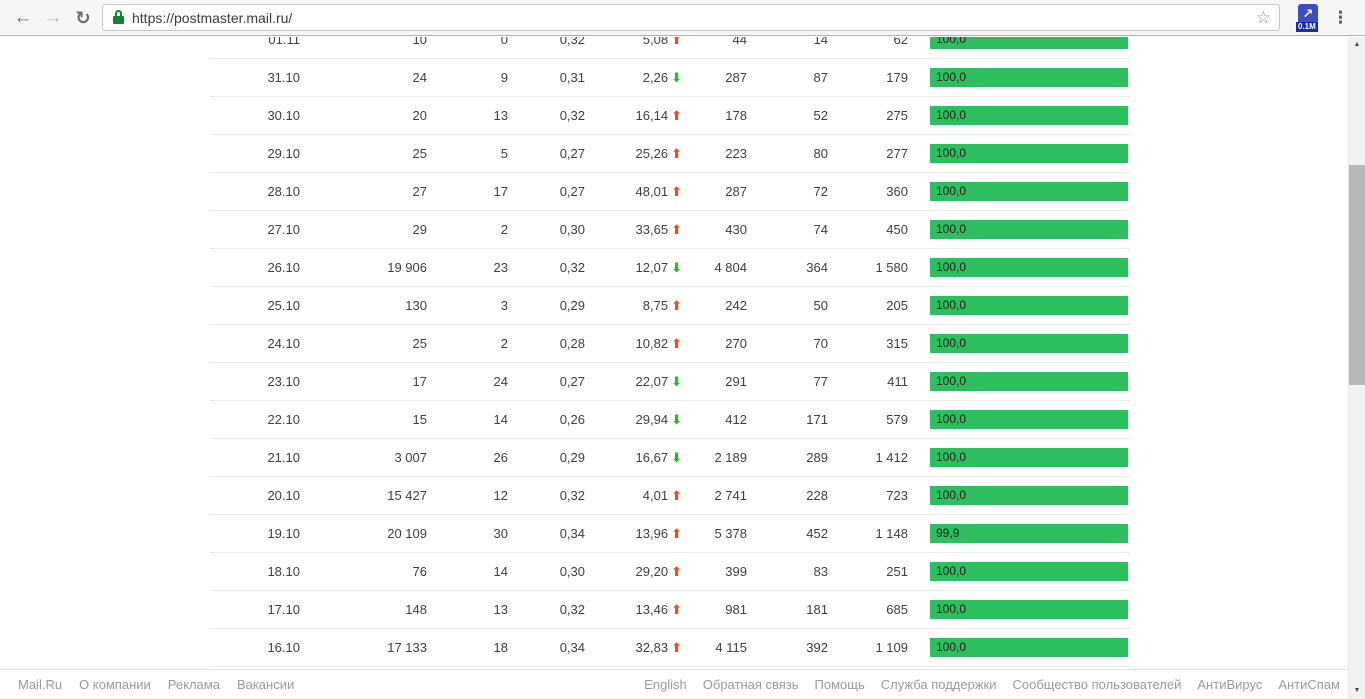 Image resolution: width=1365 pixels, height=699 pixels. What do you see at coordinates (212, 17) in the screenshot?
I see `url-text: https://postmaster.mail.ru/` at bounding box center [212, 17].